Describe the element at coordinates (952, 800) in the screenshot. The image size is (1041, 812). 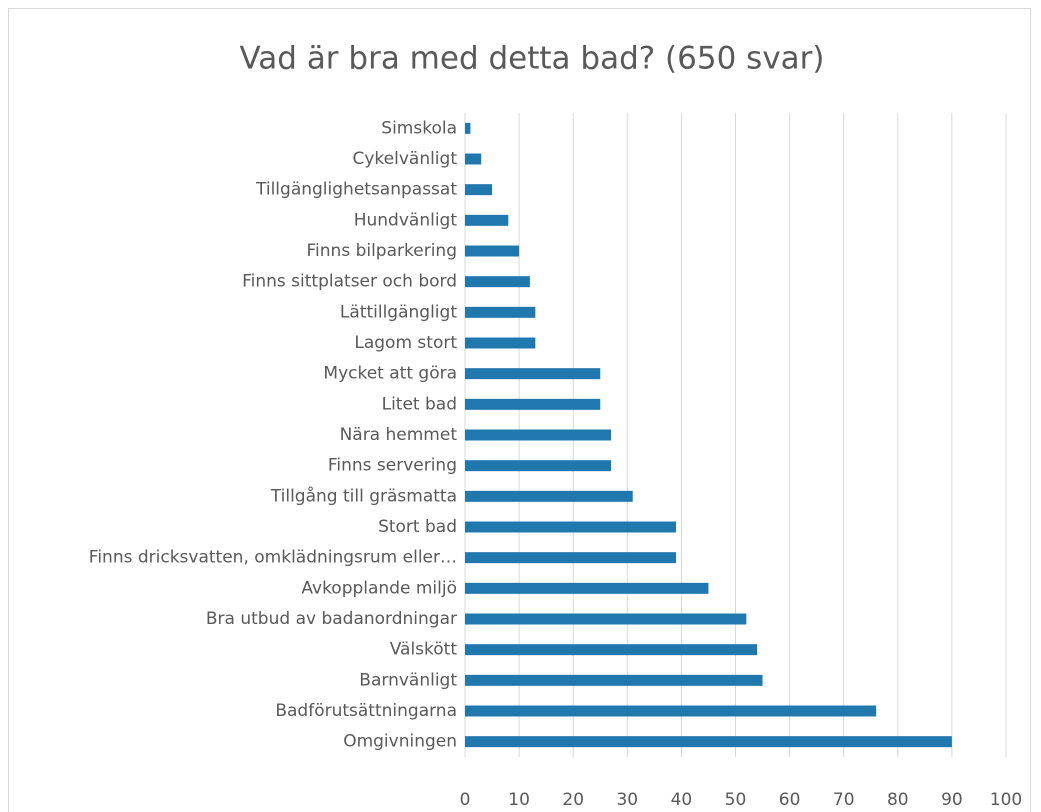
I see `x-tick-label: 90` at that location.